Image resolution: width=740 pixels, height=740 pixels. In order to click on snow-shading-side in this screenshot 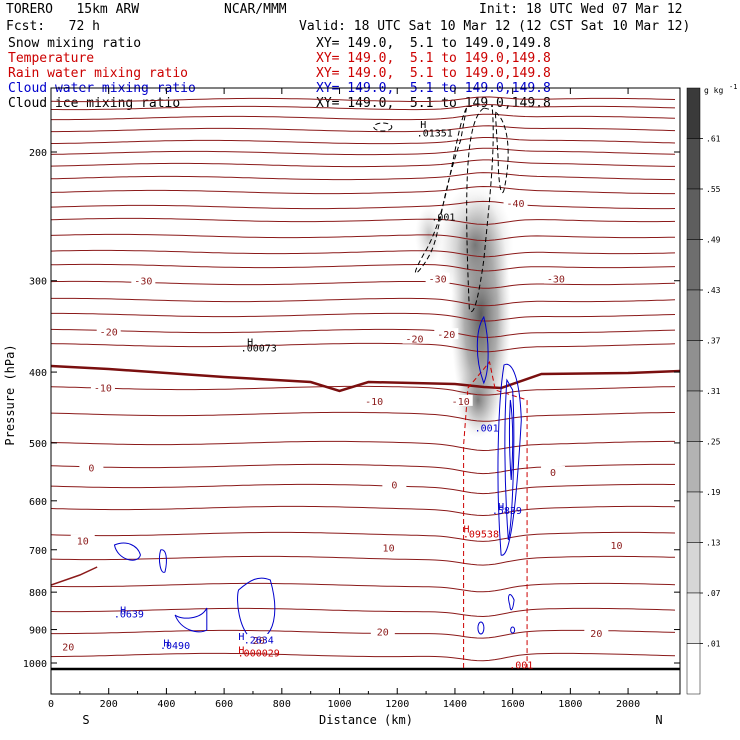, I will do `click(428, 235)`.